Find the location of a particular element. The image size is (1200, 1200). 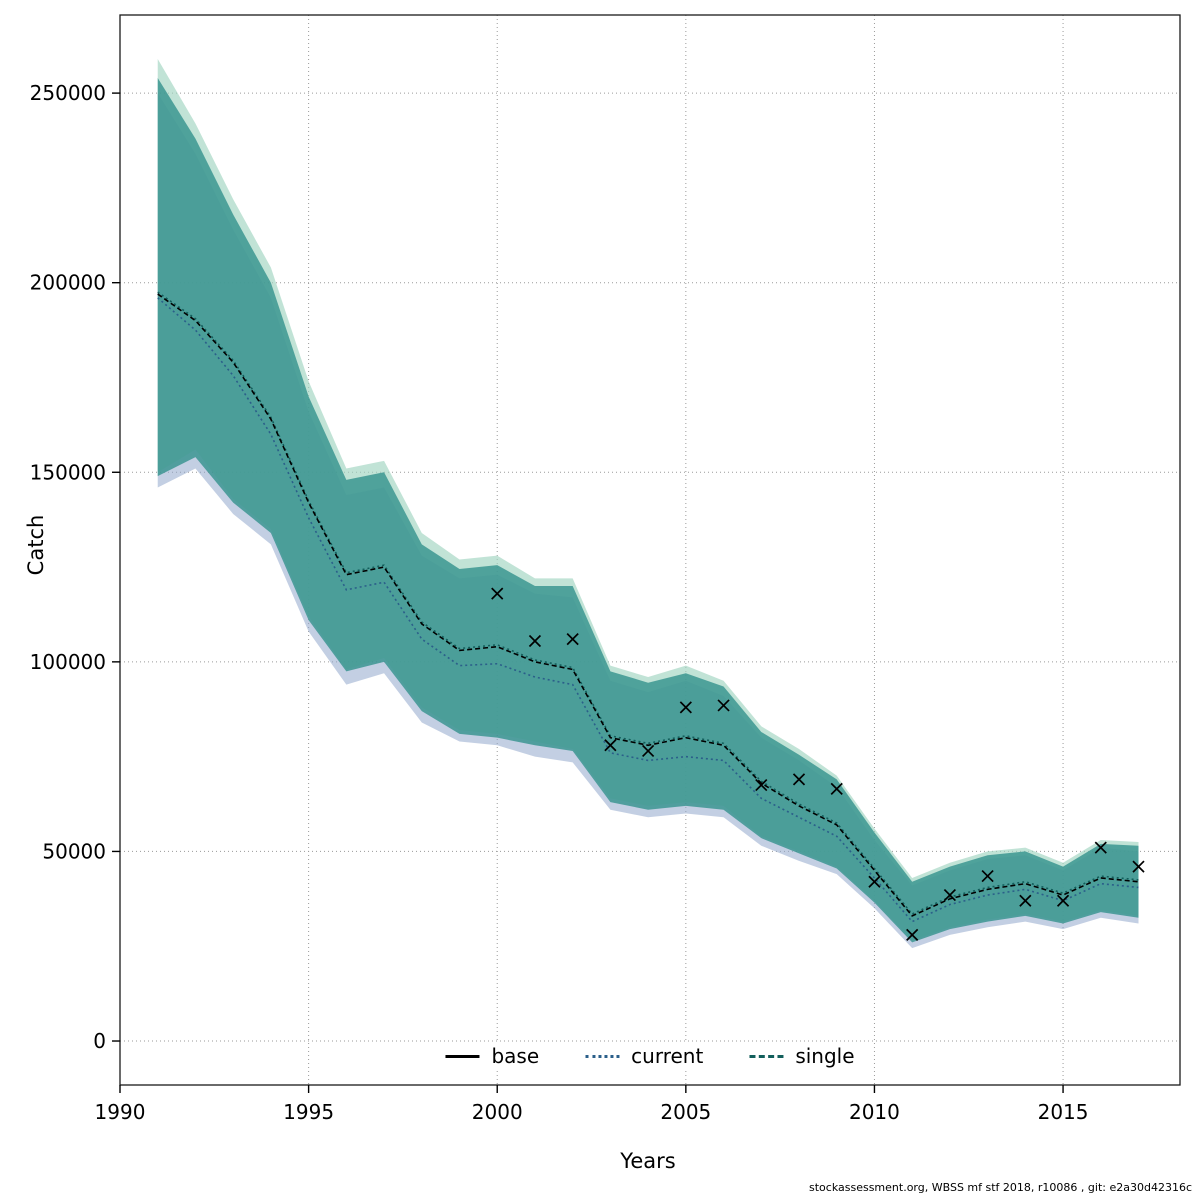

svg-text: 2015 is located at coordinates (1063, 1112).